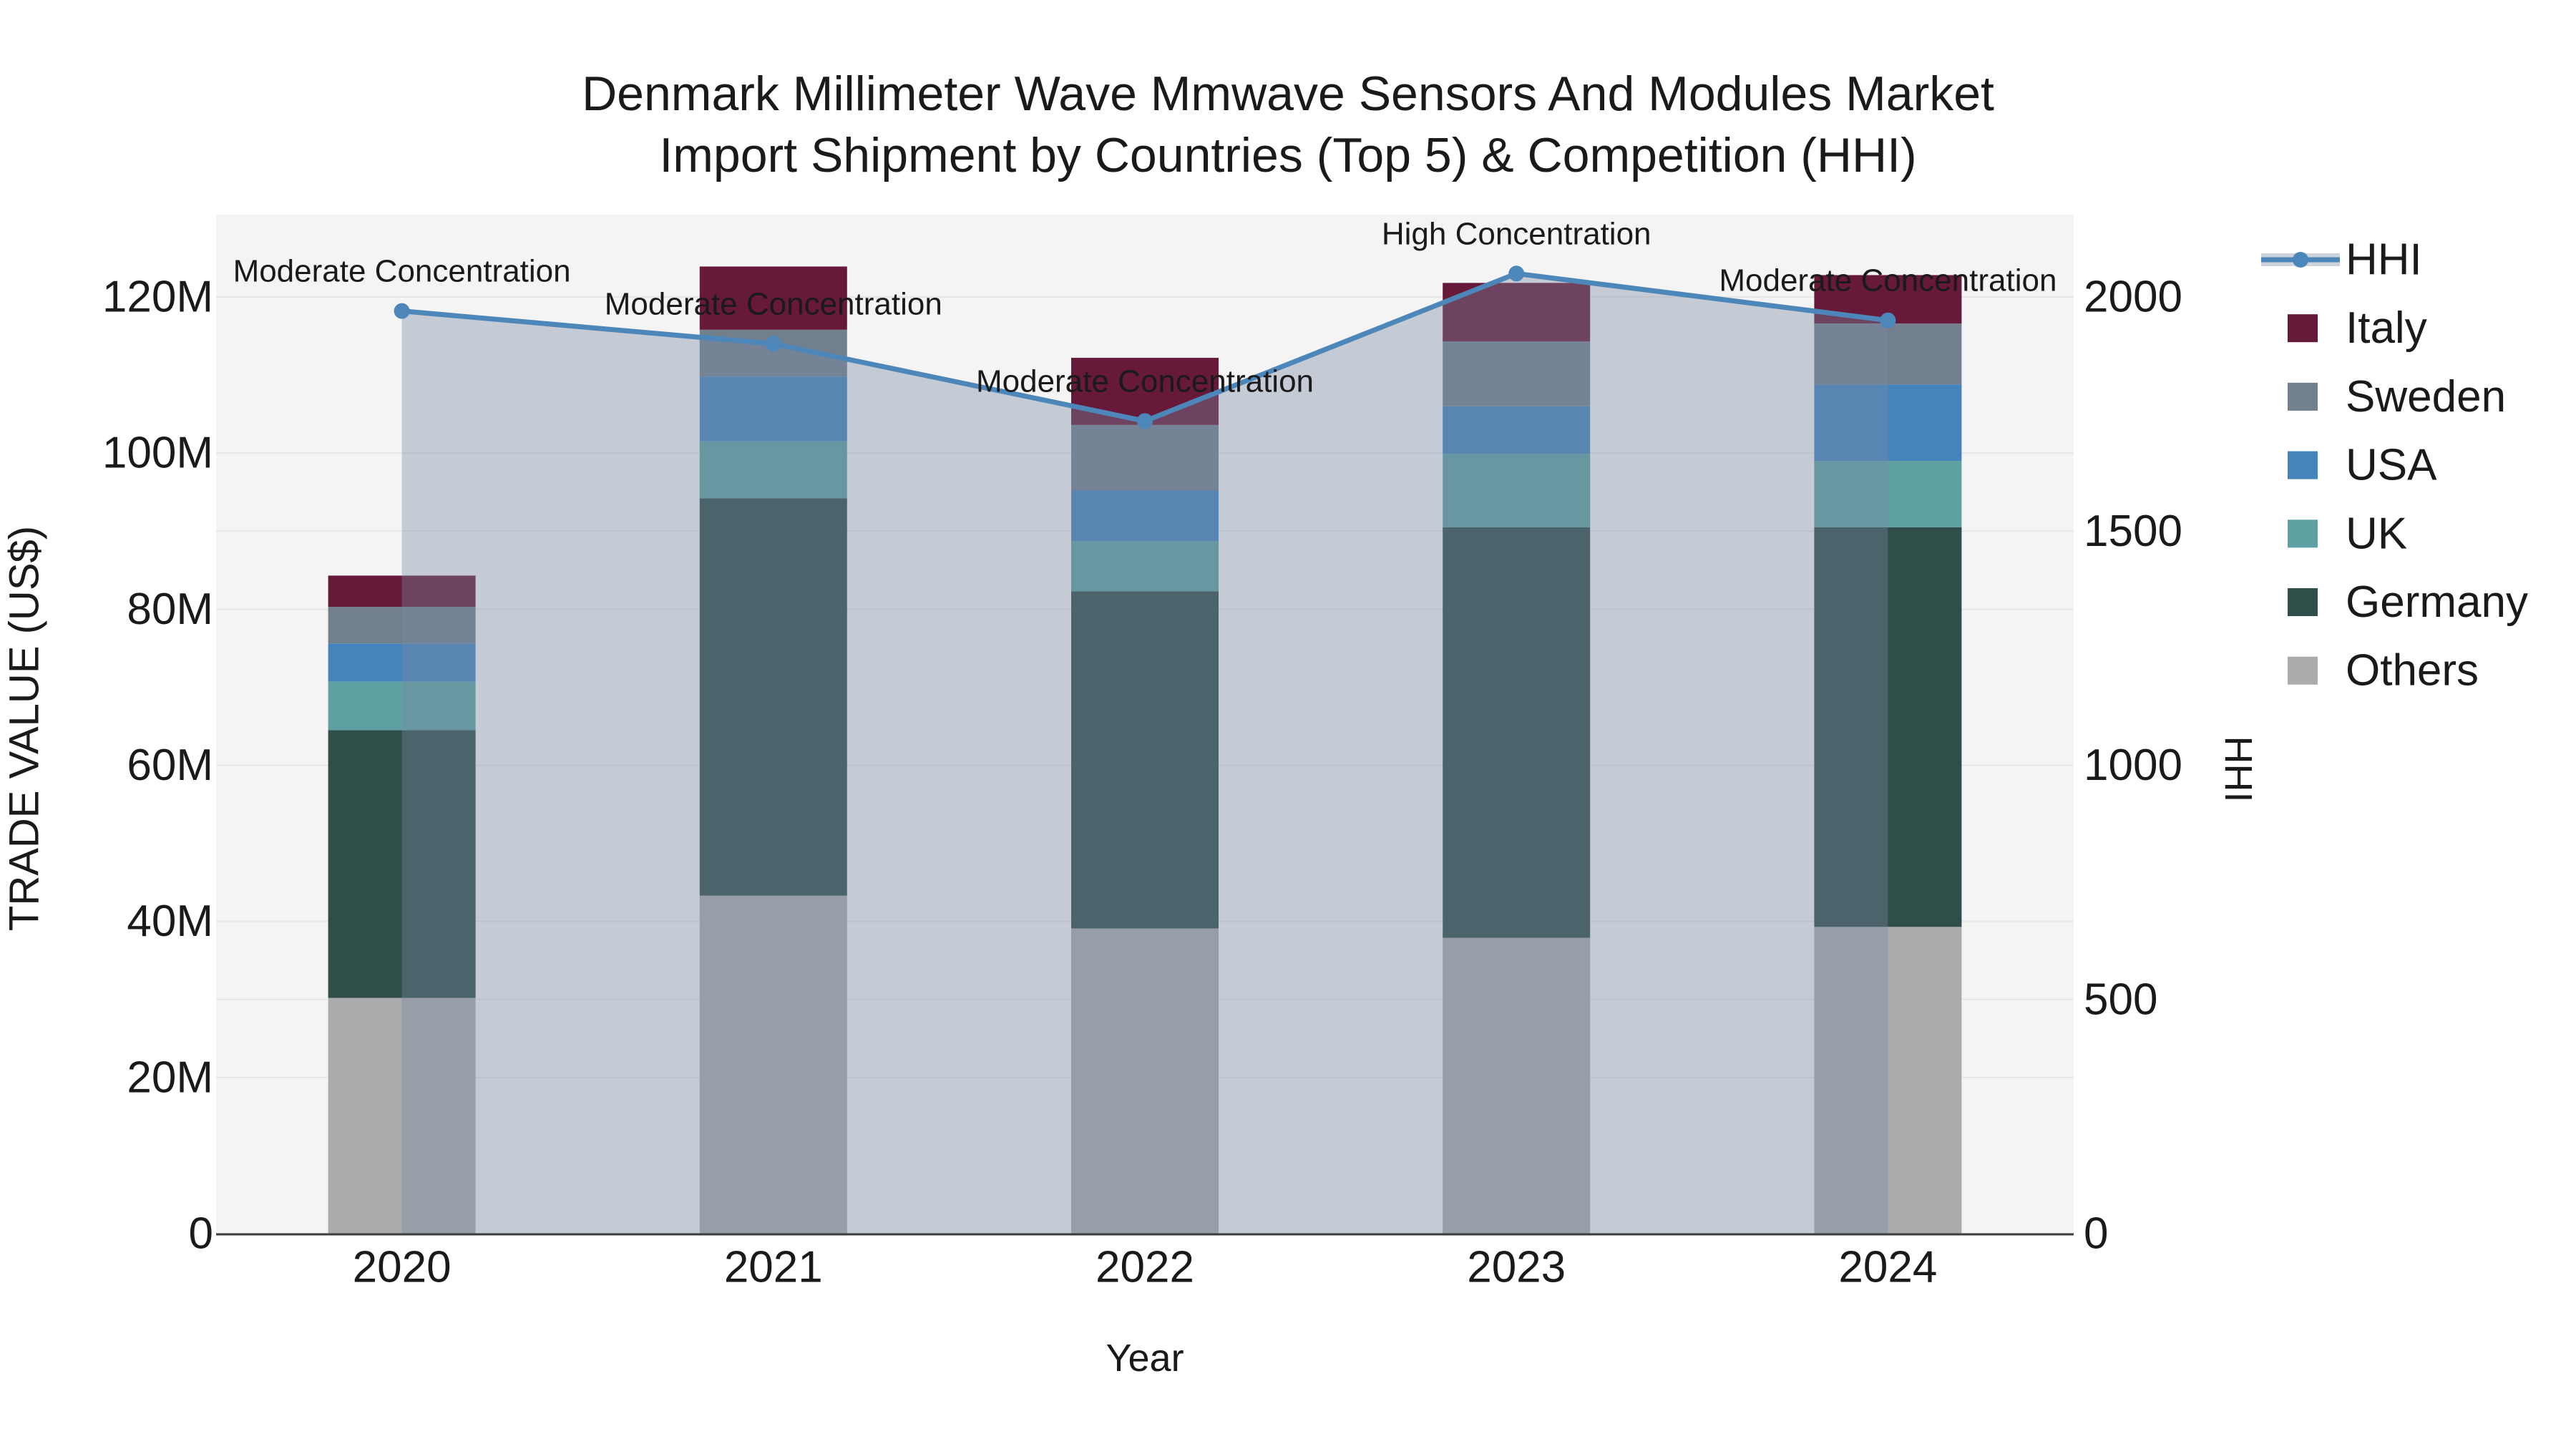 The height and width of the screenshot is (1449, 2576). What do you see at coordinates (773, 1064) in the screenshot?
I see `bar-segment-others-2021` at bounding box center [773, 1064].